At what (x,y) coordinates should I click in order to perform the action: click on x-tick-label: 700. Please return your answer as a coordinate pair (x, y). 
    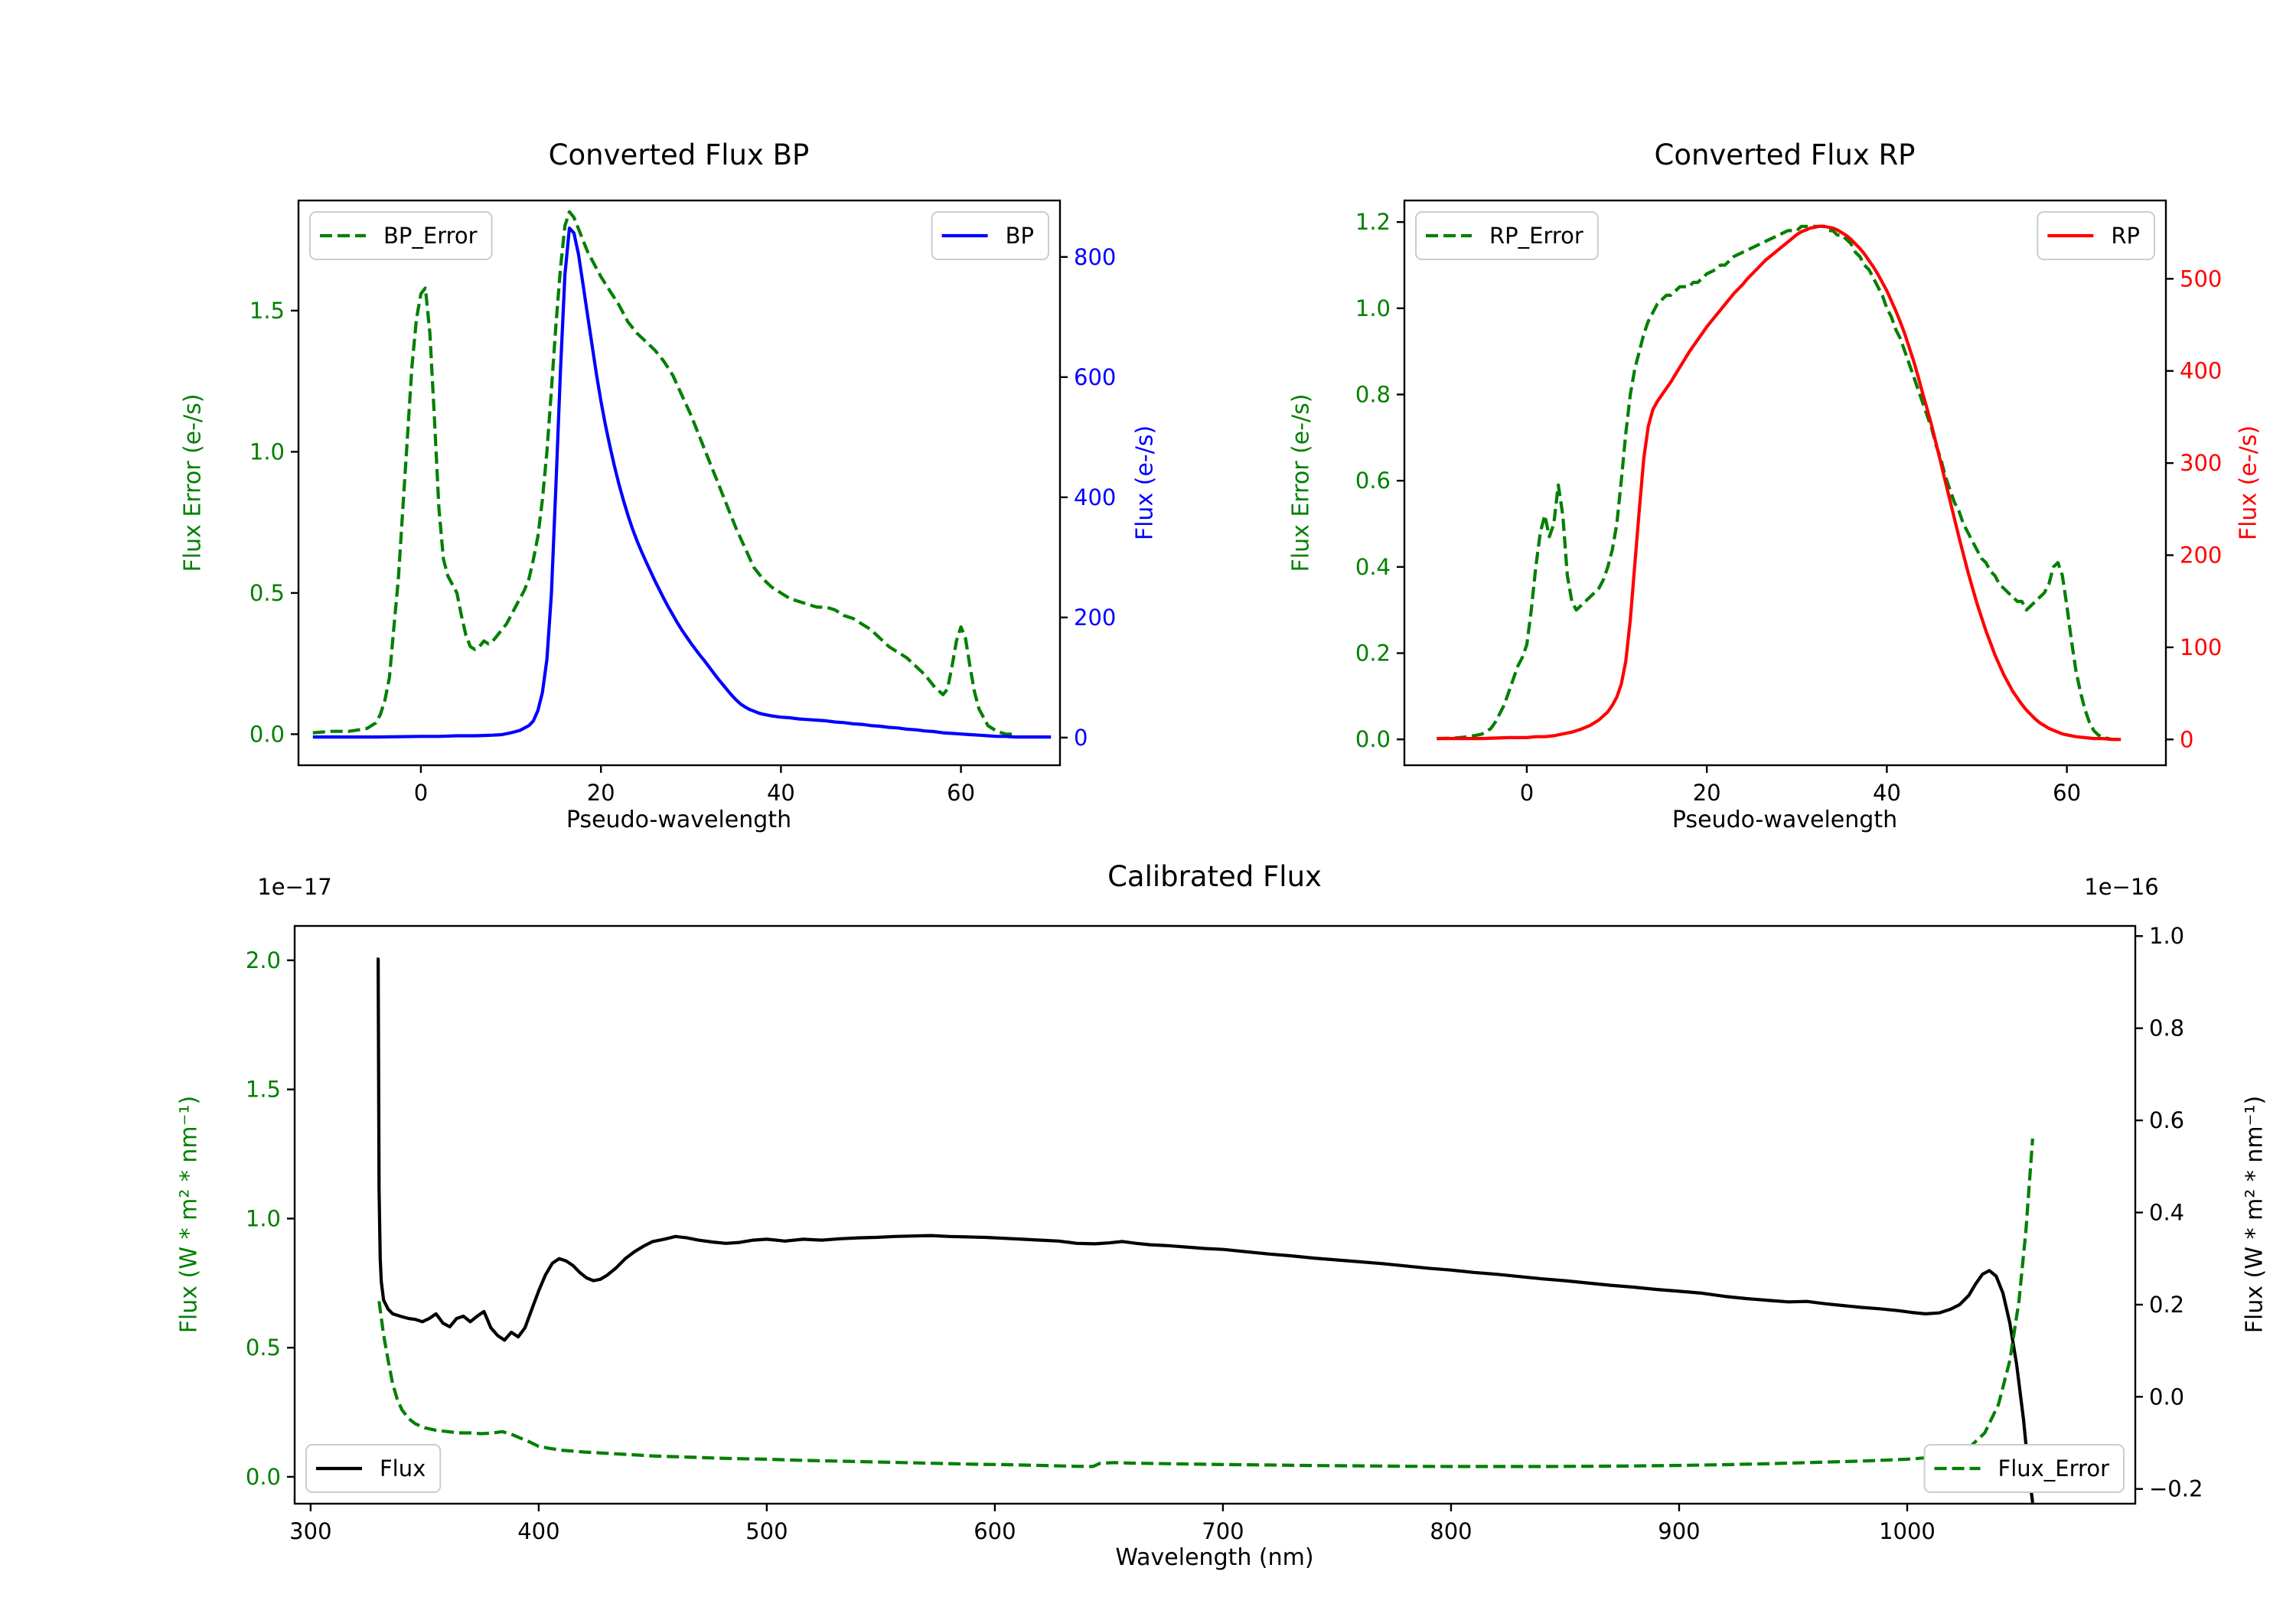
    Looking at the image, I should click on (1223, 1531).